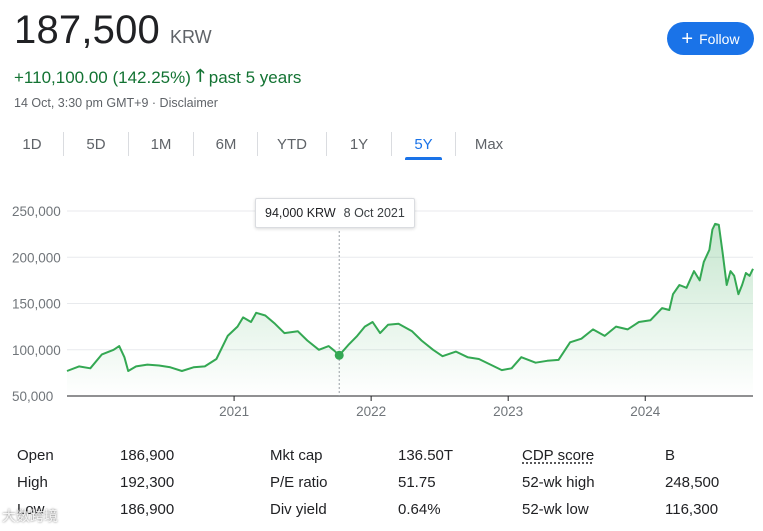 The width and height of the screenshot is (763, 531). Describe the element at coordinates (645, 411) in the screenshot. I see `x-tick-label: 2024` at that location.